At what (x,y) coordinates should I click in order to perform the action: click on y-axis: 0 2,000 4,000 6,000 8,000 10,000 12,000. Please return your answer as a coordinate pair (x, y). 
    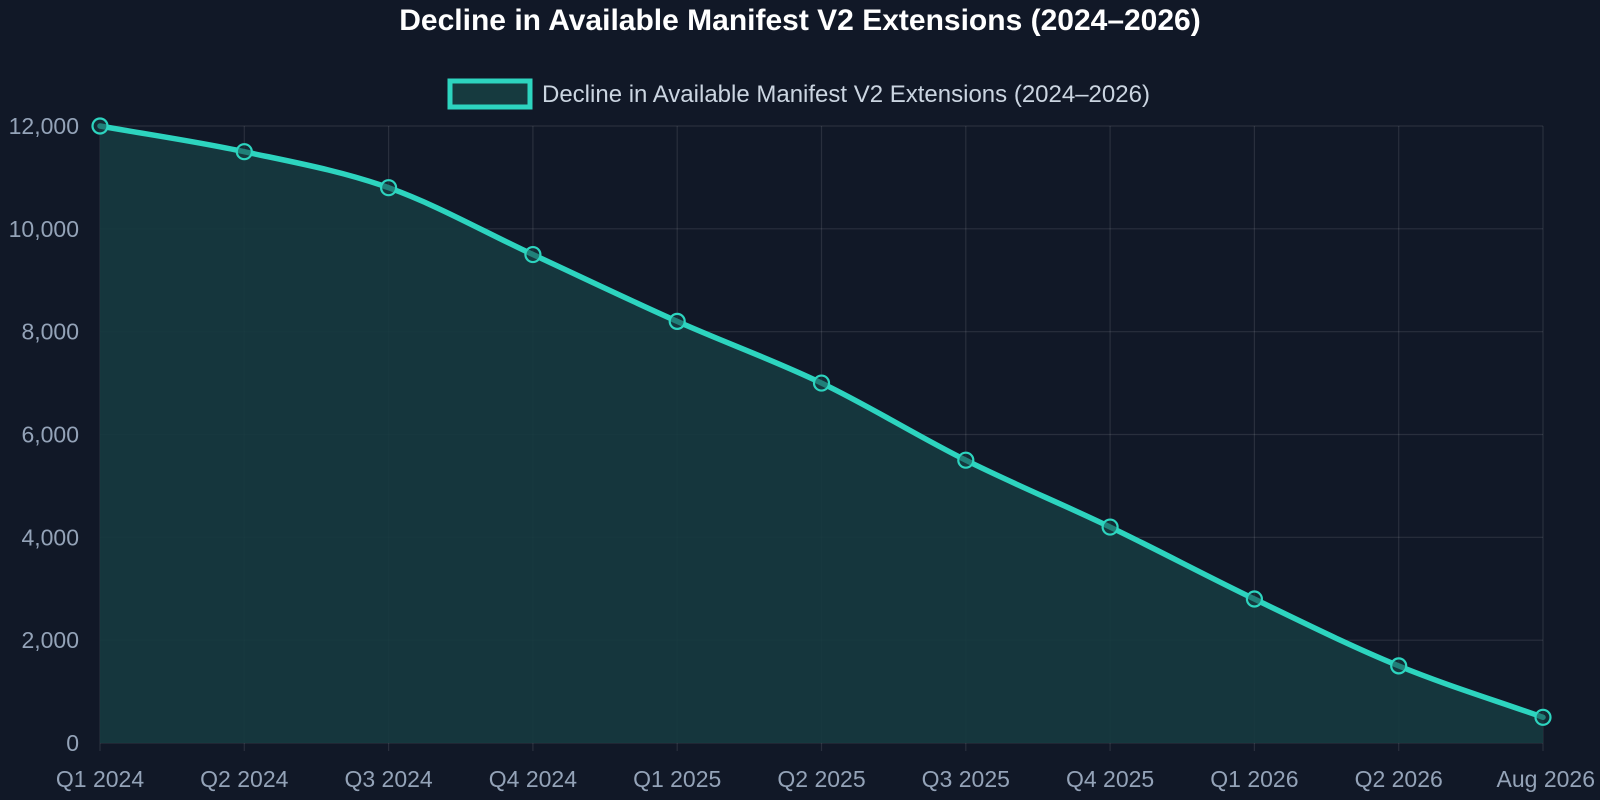
    Looking at the image, I should click on (44, 434).